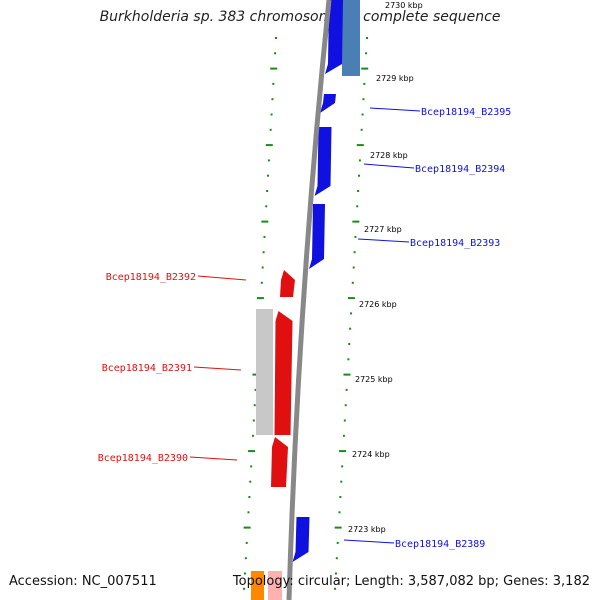 Image resolution: width=600 pixels, height=600 pixels. Describe the element at coordinates (309, 300) in the screenshot. I see `chromosome-backbone` at that location.